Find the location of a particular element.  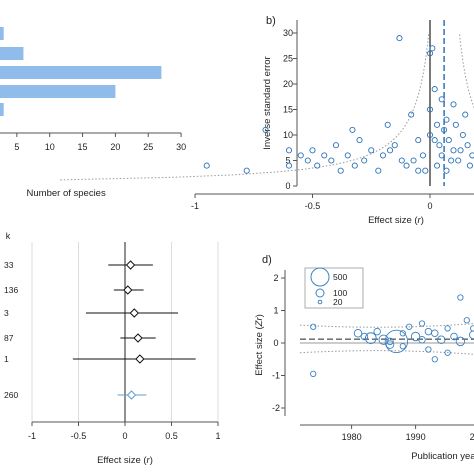

c-k-value: 3 is located at coordinates (6, 313).